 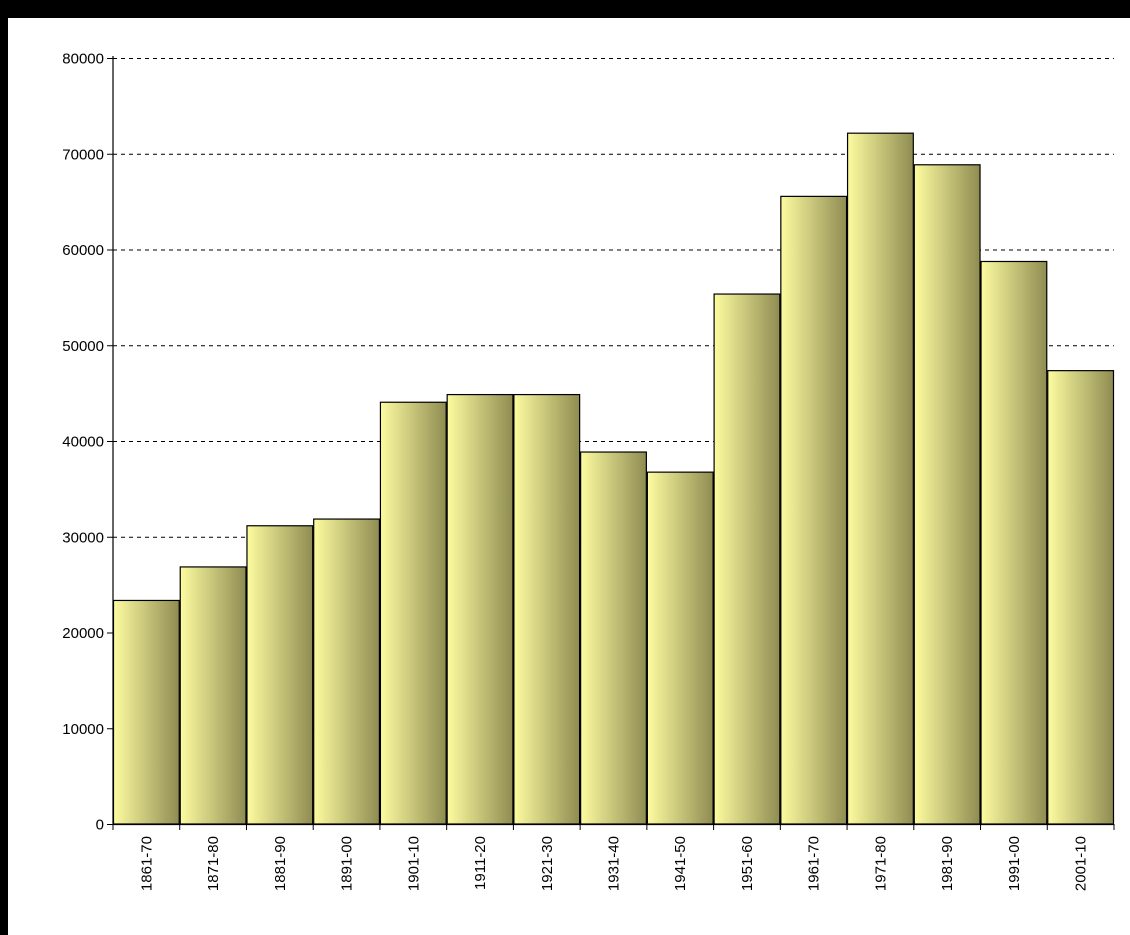 What do you see at coordinates (1014, 863) in the screenshot?
I see `x-tick-label: 1991-00` at bounding box center [1014, 863].